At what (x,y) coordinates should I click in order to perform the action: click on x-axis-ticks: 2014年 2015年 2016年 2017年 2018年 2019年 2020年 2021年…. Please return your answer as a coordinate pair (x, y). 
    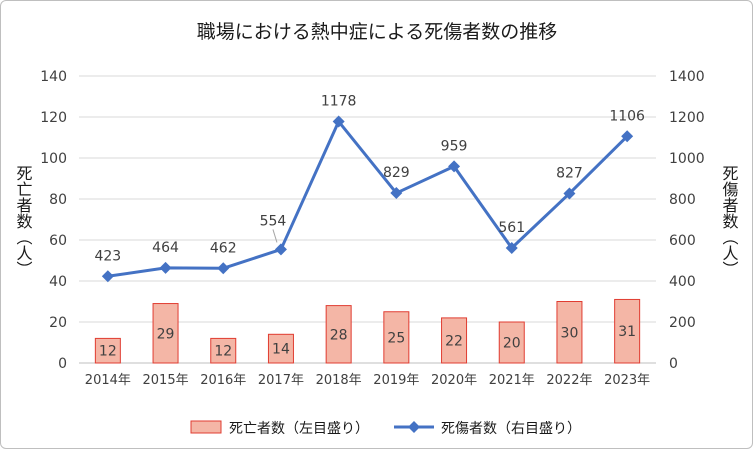
    Looking at the image, I should click on (367, 380).